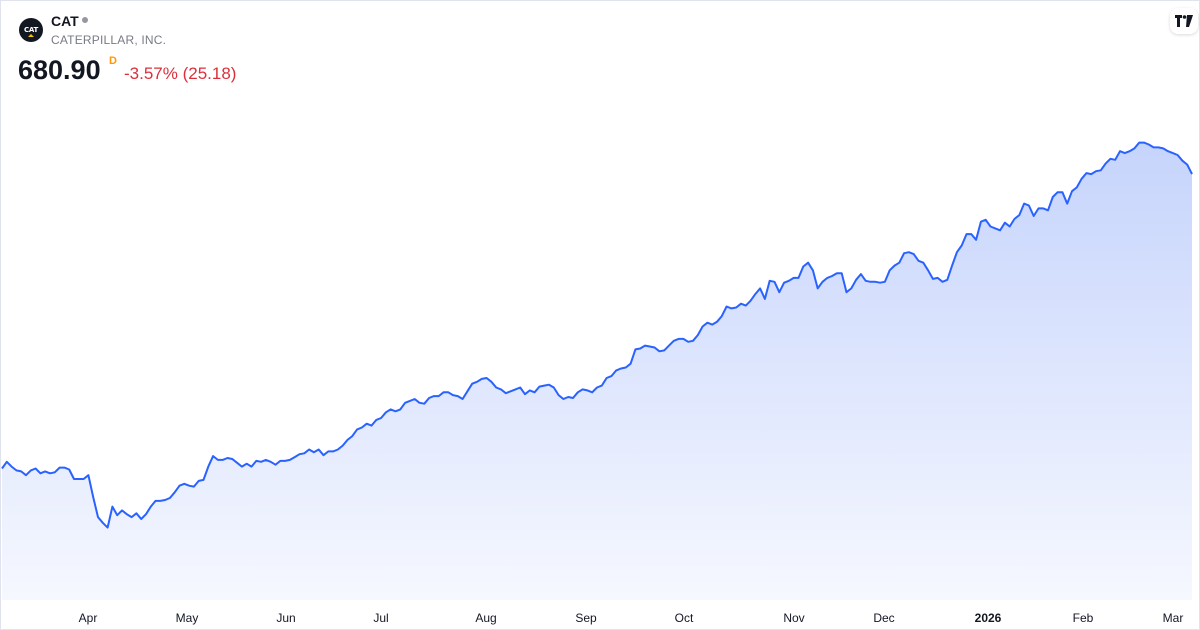  What do you see at coordinates (88, 618) in the screenshot?
I see `x-tick-label-apr: Apr` at bounding box center [88, 618].